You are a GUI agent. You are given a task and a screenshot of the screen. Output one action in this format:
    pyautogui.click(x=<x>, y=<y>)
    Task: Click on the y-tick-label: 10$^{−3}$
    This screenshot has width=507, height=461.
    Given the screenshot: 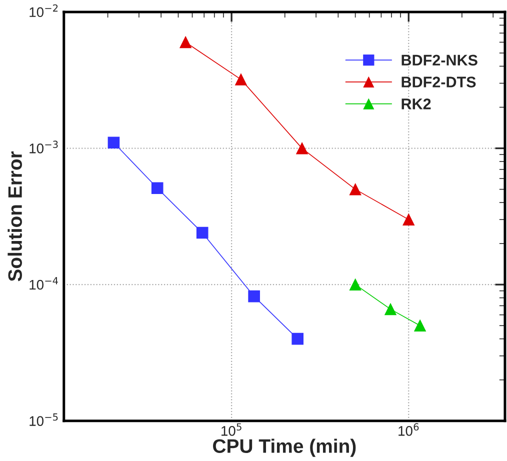 What is the action you would take?
    pyautogui.click(x=44, y=147)
    